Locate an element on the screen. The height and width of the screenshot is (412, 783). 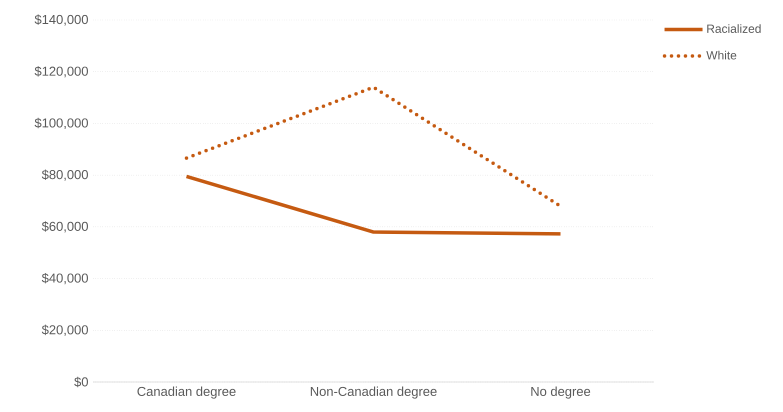
x-tick-label: Non-Canadian degree is located at coordinates (373, 392).